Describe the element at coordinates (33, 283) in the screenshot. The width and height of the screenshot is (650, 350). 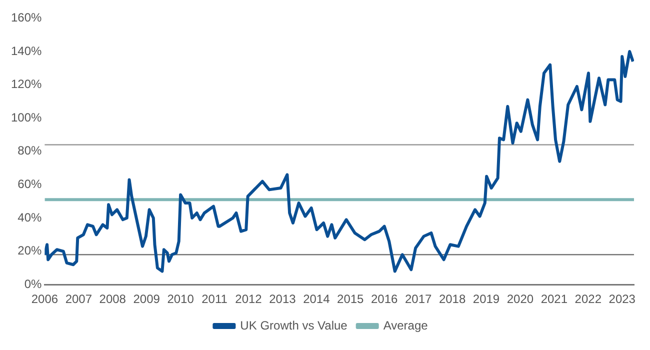
I see `y-tick-label: 0%` at that location.